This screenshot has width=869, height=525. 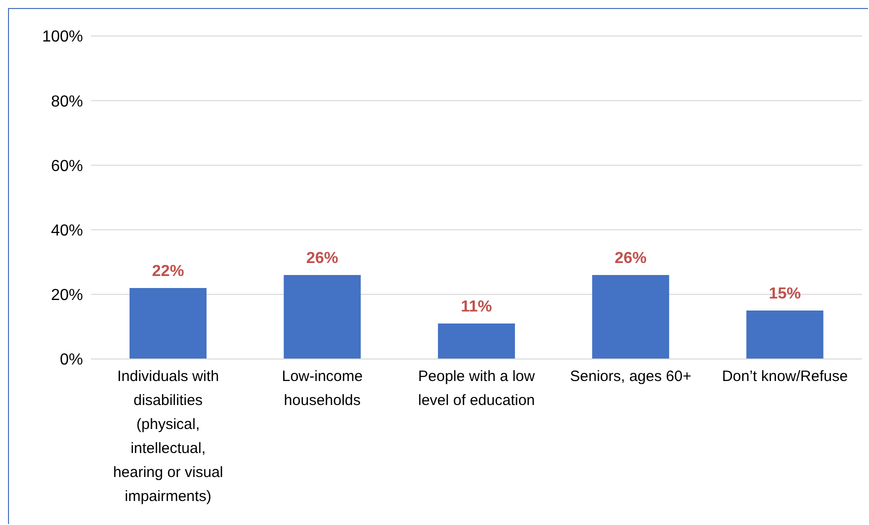 What do you see at coordinates (66, 295) in the screenshot?
I see `y-tick-label: 20%` at bounding box center [66, 295].